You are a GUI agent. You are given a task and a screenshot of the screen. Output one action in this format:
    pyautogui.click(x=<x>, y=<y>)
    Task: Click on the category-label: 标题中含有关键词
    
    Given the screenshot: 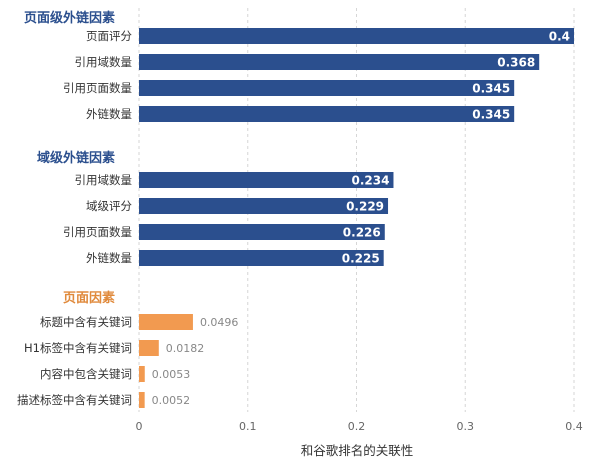 What is the action you would take?
    pyautogui.click(x=86, y=322)
    